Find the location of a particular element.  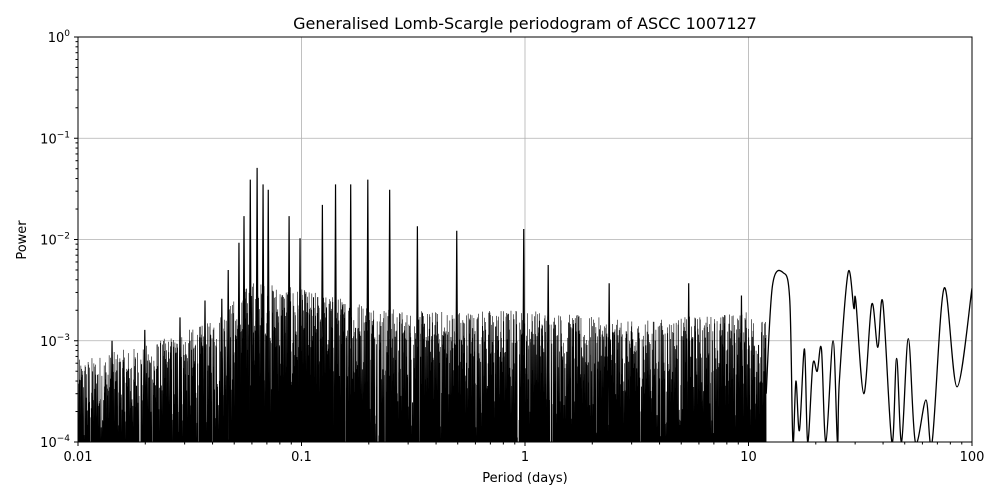

x-axis: 0.01 0.1 1 10 100 is located at coordinates (524, 453).